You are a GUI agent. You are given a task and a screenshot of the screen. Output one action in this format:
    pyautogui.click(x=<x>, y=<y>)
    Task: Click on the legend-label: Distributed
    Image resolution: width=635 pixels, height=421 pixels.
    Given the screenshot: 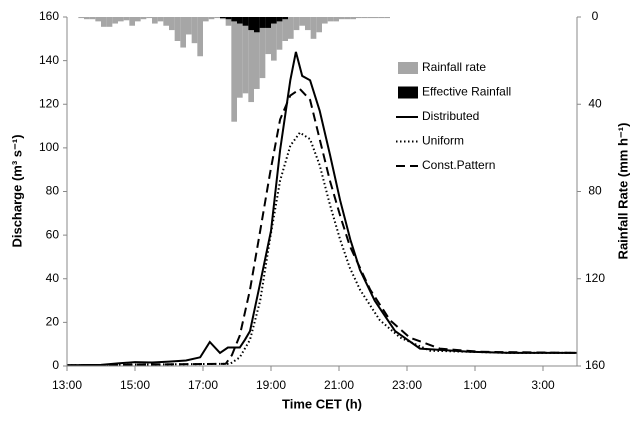 What is the action you would take?
    pyautogui.click(x=450, y=116)
    